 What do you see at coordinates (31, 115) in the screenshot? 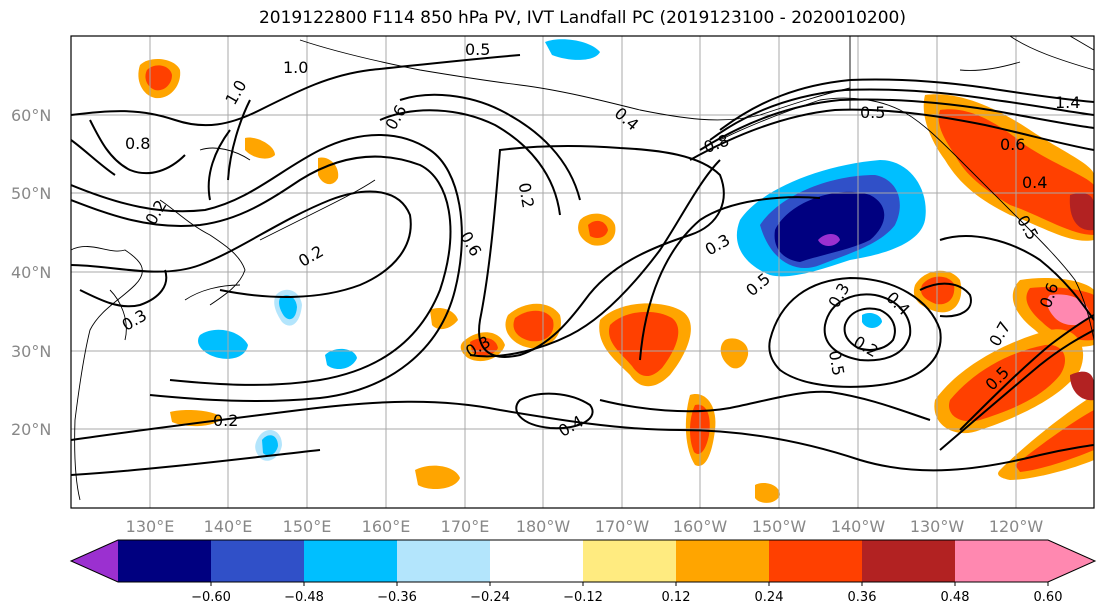
I see `lat-label: 60°N` at bounding box center [31, 115].